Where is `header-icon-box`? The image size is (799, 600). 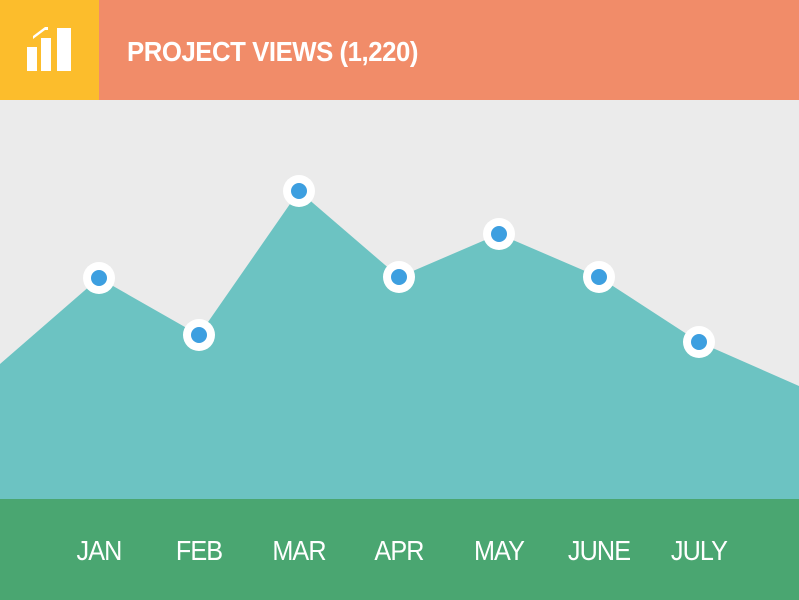 header-icon-box is located at coordinates (49, 50).